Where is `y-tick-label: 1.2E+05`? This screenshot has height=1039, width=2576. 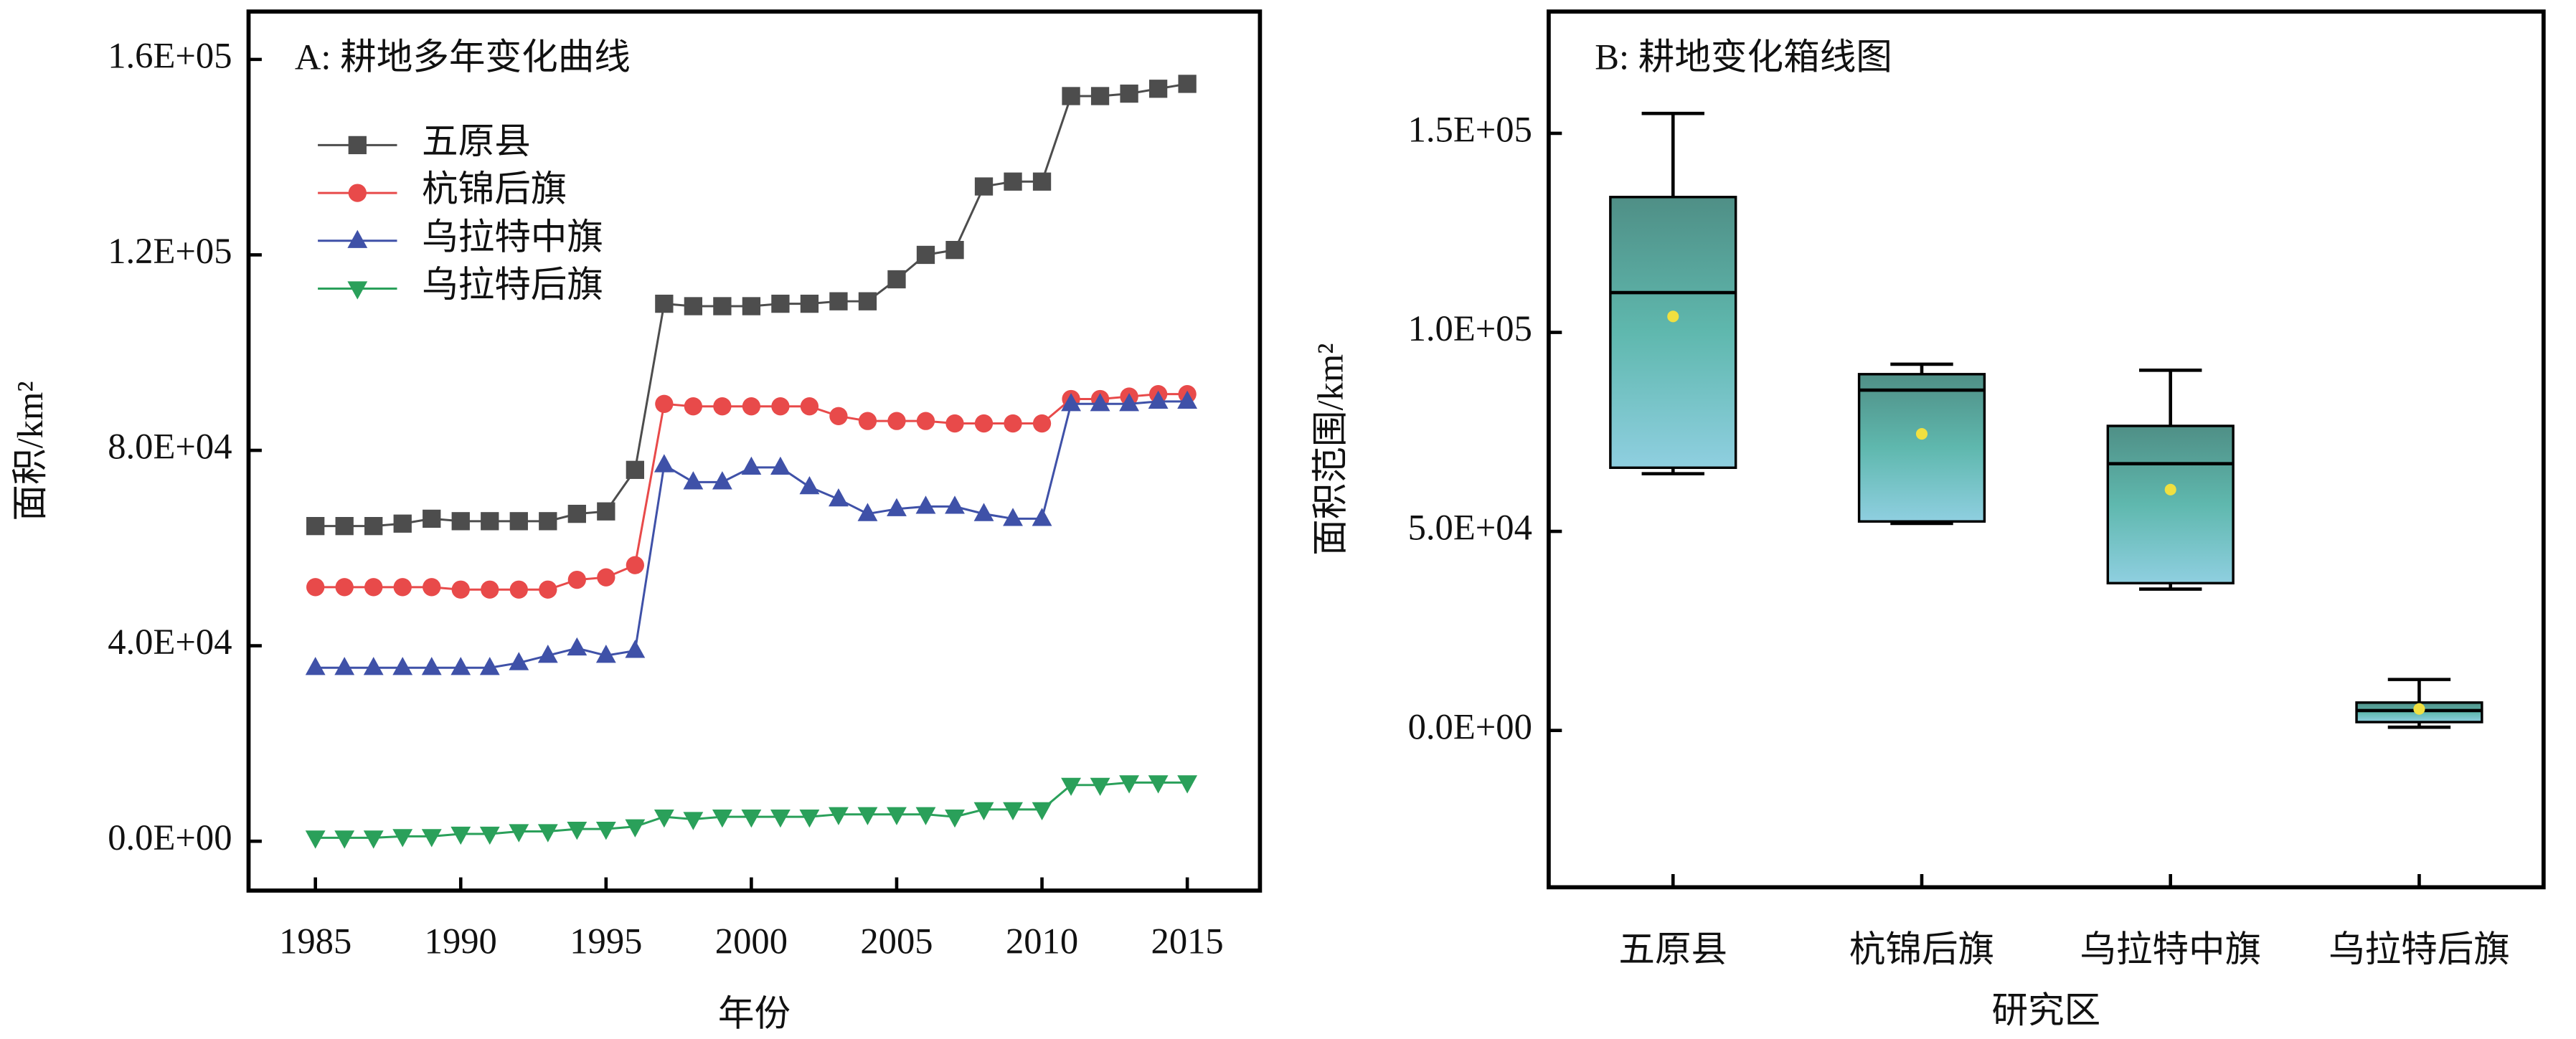
y-tick-label: 1.2E+05 is located at coordinates (170, 251).